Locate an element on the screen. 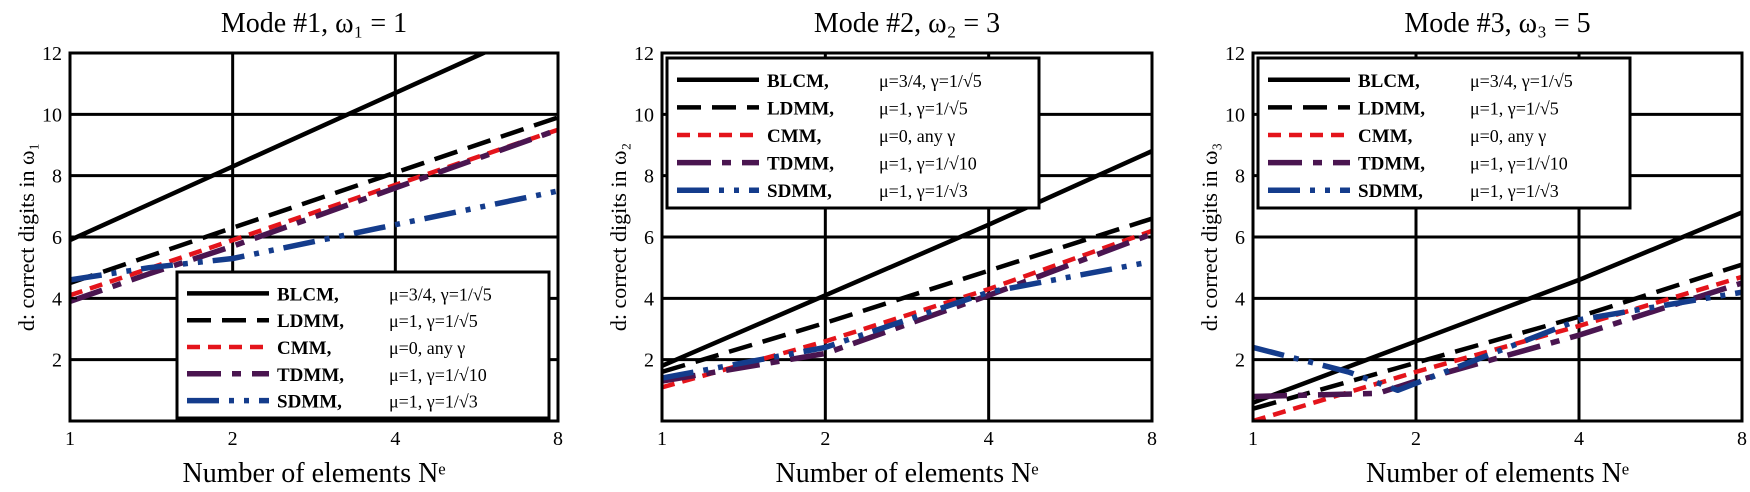 The image size is (1750, 492). y-axis-label: d: correct digits in ω₂ is located at coordinates (618, 237).